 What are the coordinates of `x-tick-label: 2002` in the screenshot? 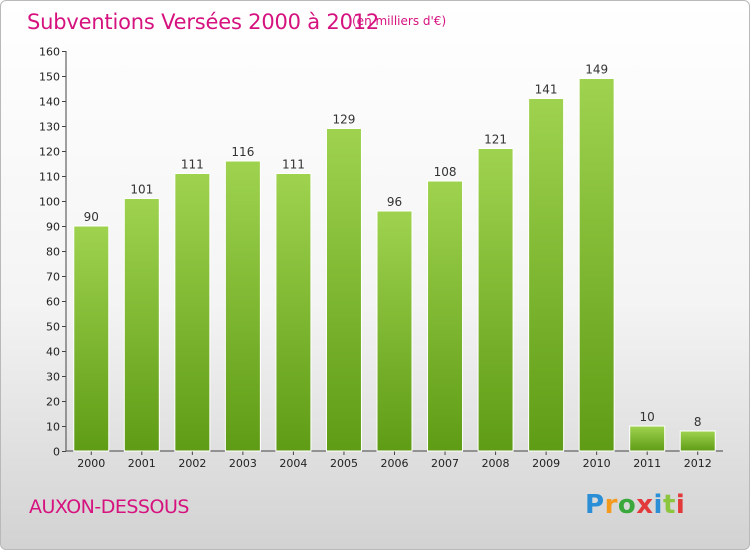 It's located at (192, 463).